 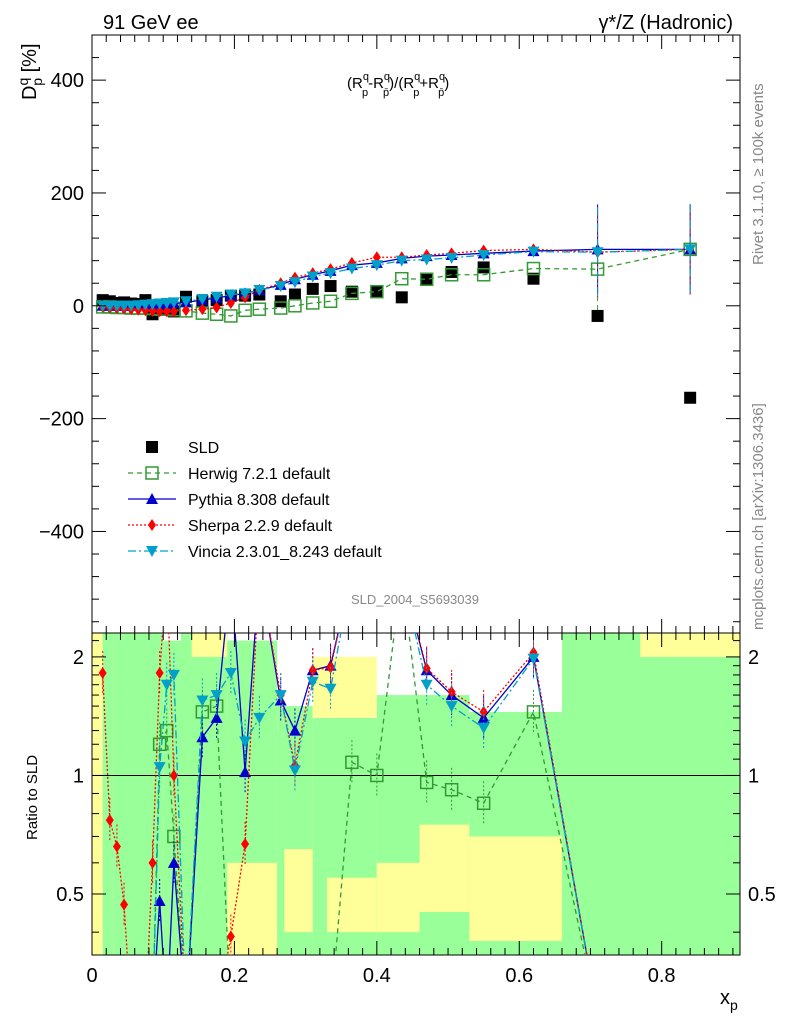 What do you see at coordinates (259, 500) in the screenshot?
I see `legend-entry-label: Pythia 8.308 default` at bounding box center [259, 500].